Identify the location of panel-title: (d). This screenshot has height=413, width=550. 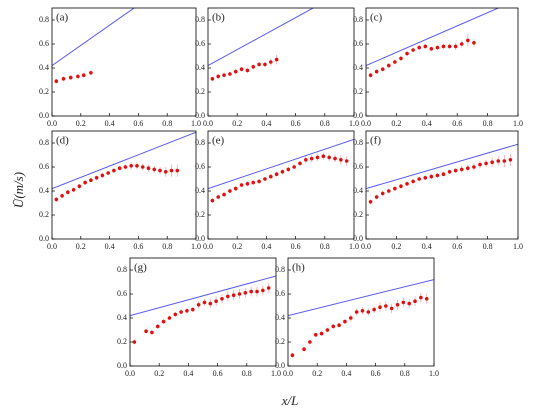
(62, 141).